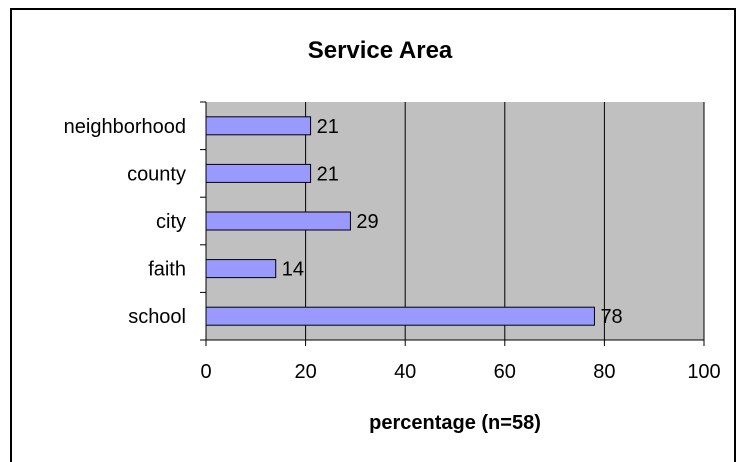 The width and height of the screenshot is (738, 462). Describe the element at coordinates (125, 127) in the screenshot. I see `category-label: neighborhood` at that location.